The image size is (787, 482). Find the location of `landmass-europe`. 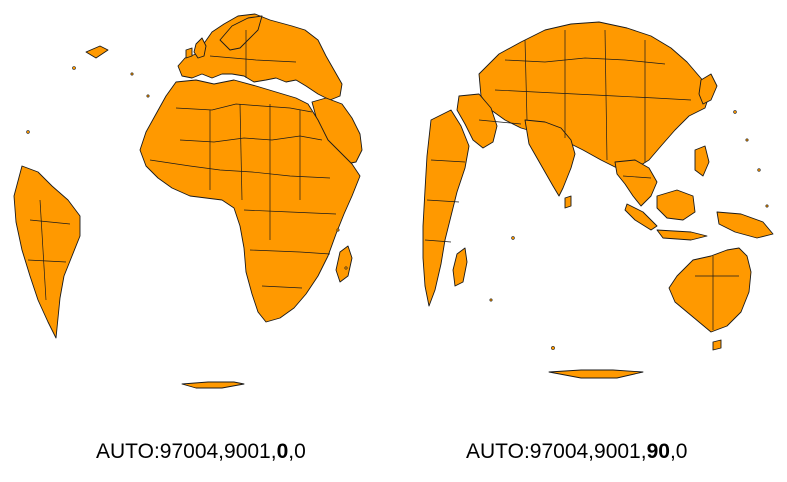

landmass-europe is located at coordinates (260, 57).